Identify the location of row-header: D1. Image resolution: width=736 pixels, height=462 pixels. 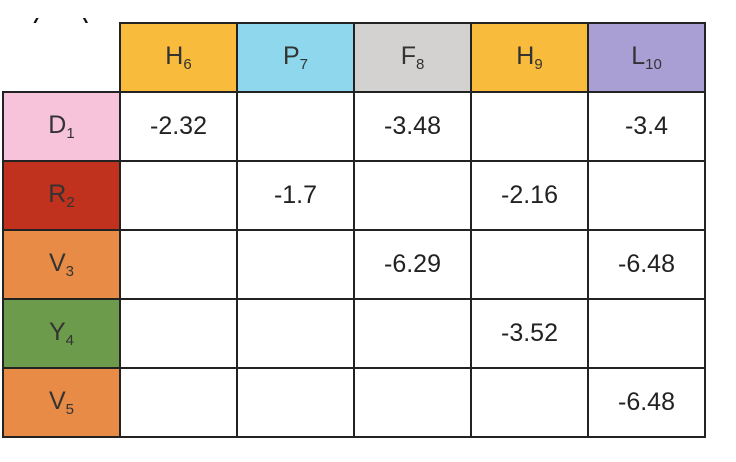
(61, 126).